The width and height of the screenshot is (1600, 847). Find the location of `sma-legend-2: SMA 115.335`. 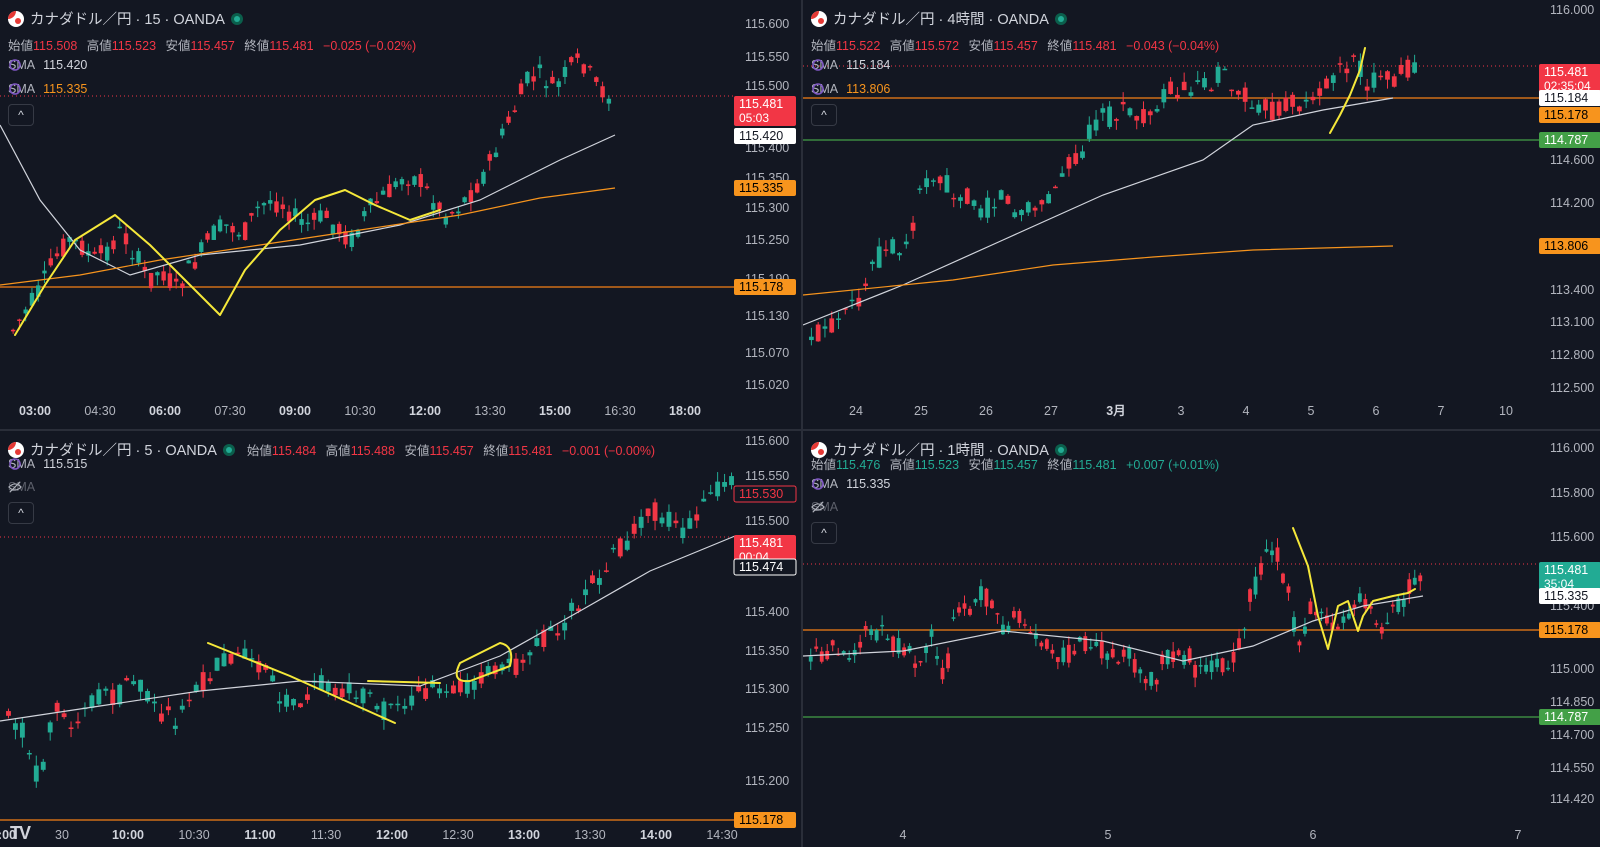

sma-legend-2: SMA 115.335 is located at coordinates (48, 89).